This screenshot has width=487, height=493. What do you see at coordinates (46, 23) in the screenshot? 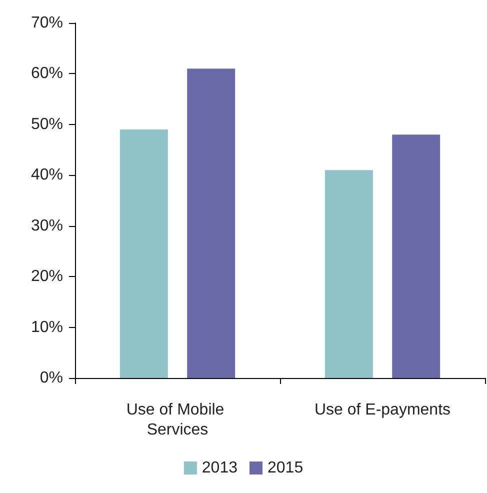
I see `y-tick-label: 70%` at bounding box center [46, 23].